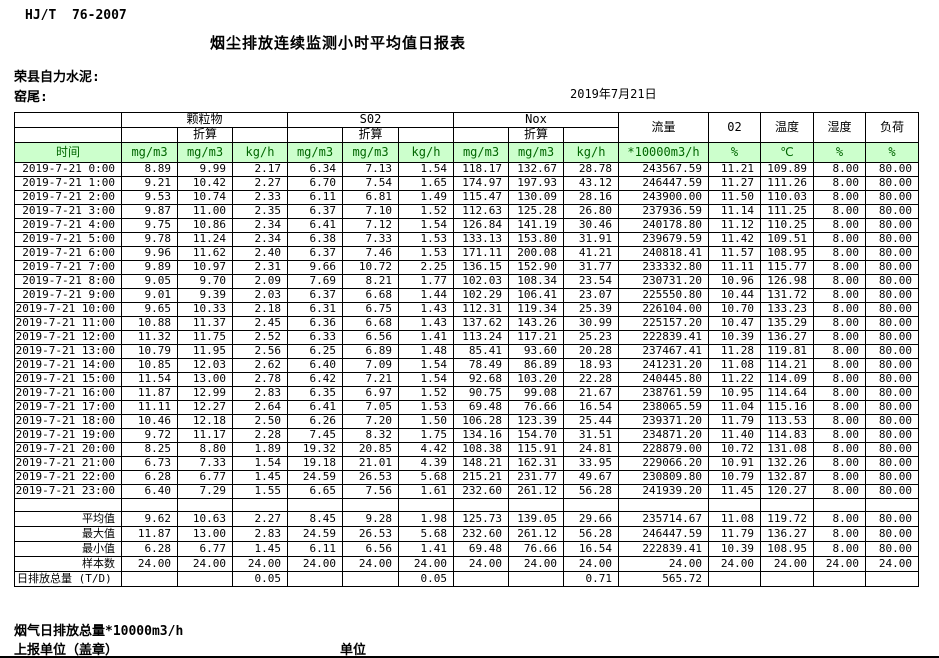 This screenshot has width=939, height=658. I want to click on cell-value: 6.28, so click(149, 477).